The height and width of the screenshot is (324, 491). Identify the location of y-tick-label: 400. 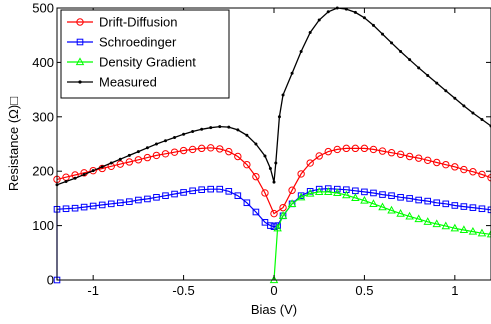
(43, 62).